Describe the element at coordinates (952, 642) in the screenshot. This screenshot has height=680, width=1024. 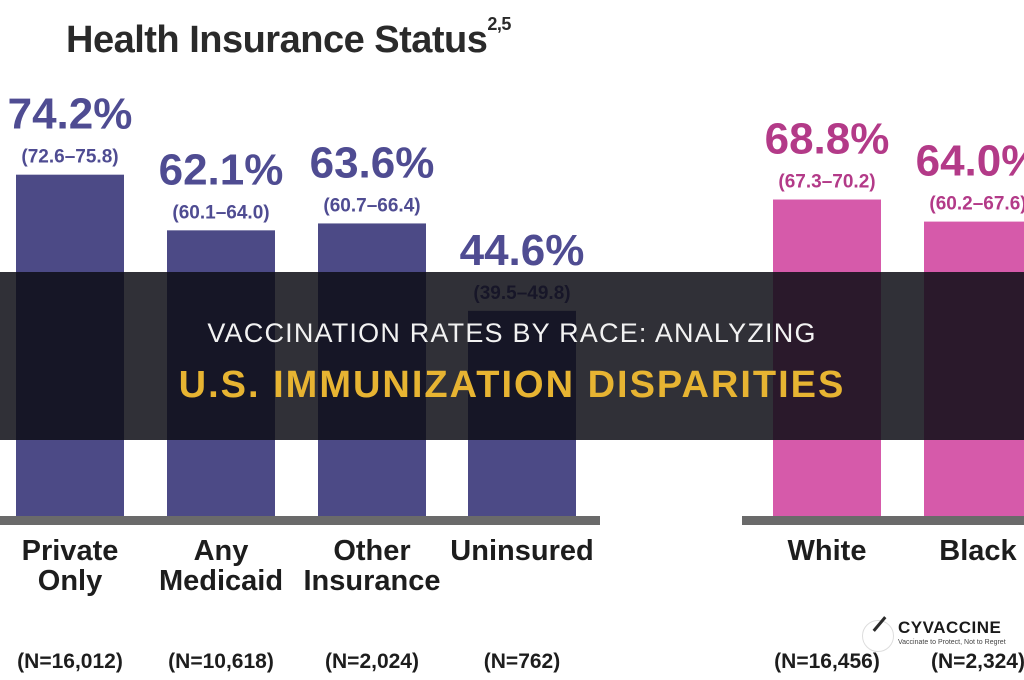
I see `logo-tagline: Vaccinate to Protect, Not to Regret` at that location.